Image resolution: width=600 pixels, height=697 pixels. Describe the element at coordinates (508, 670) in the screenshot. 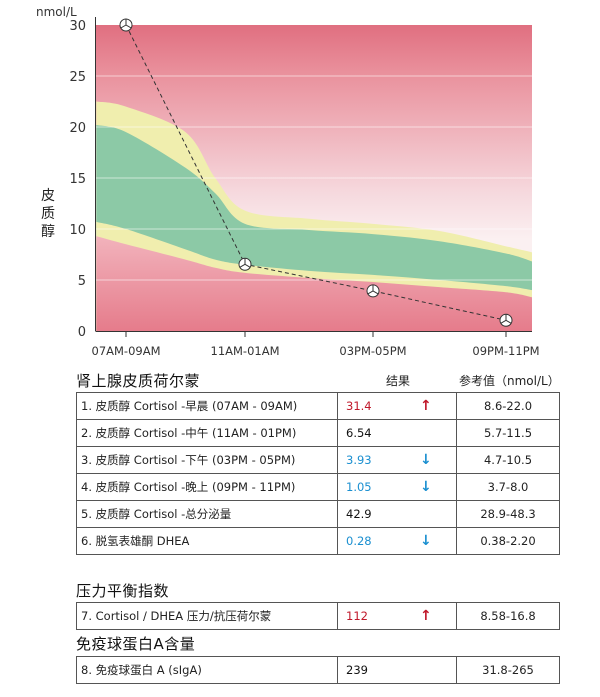

I see `reference-range: 31.8-265` at that location.